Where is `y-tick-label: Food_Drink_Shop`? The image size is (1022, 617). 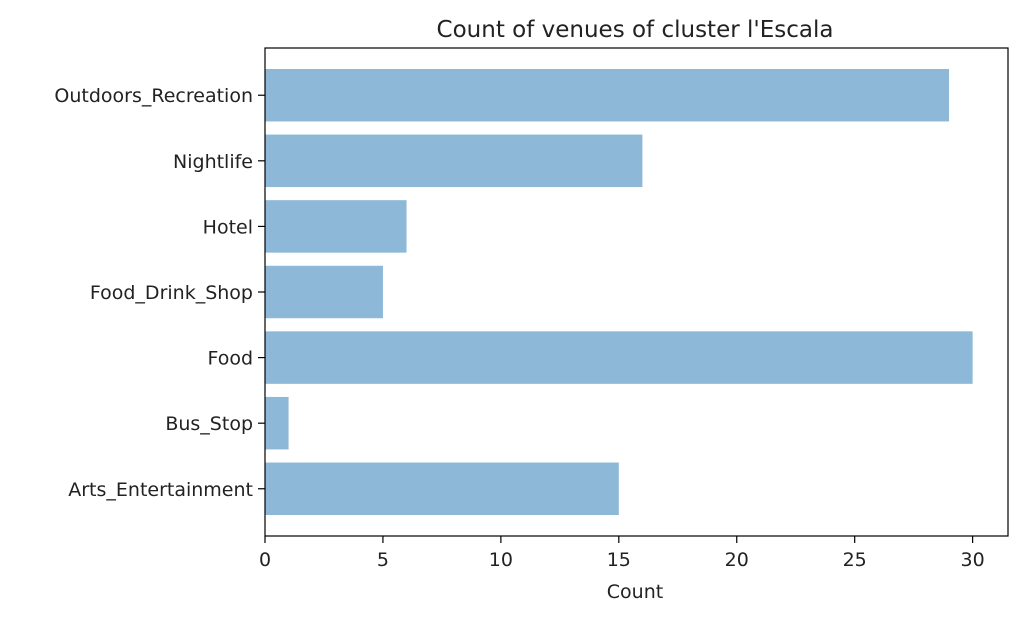 y-tick-label: Food_Drink_Shop is located at coordinates (171, 293).